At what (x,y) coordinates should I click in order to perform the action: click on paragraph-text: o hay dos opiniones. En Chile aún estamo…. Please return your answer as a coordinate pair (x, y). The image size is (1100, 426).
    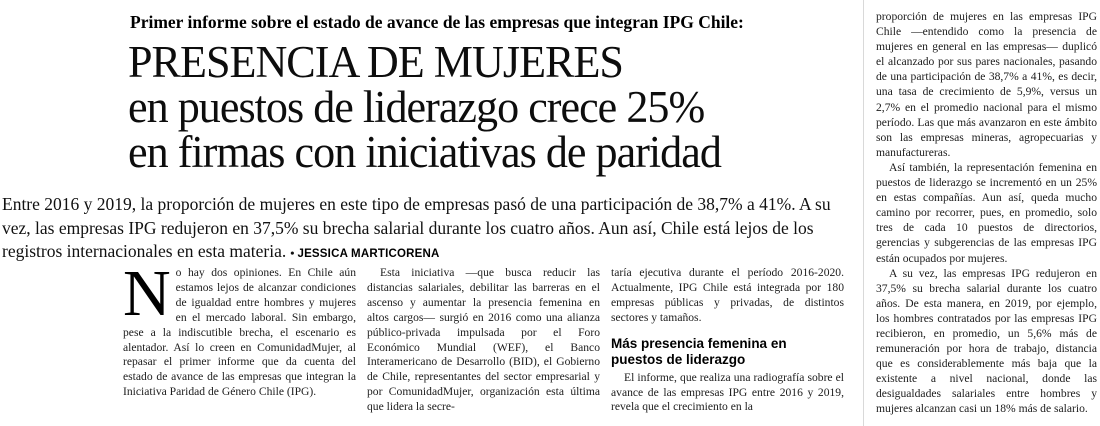
    Looking at the image, I should click on (239, 332).